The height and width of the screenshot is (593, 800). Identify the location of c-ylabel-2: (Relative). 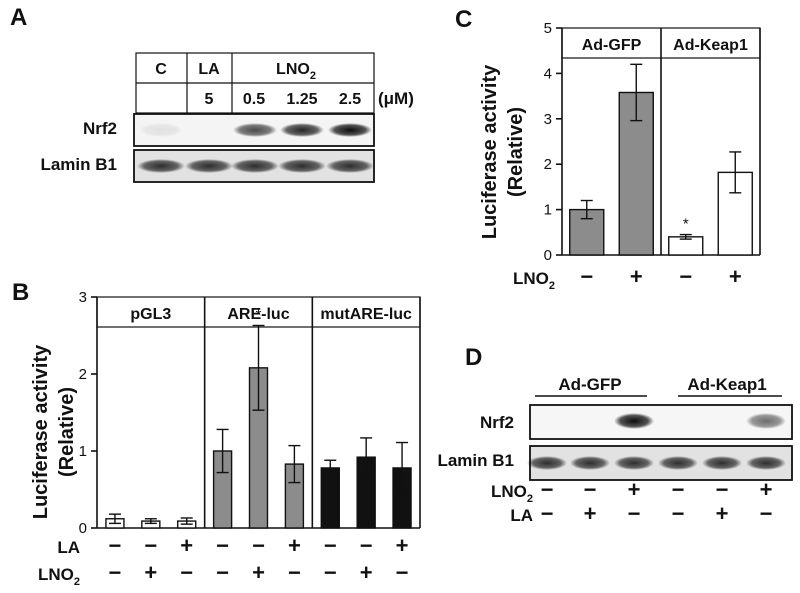
(516, 152).